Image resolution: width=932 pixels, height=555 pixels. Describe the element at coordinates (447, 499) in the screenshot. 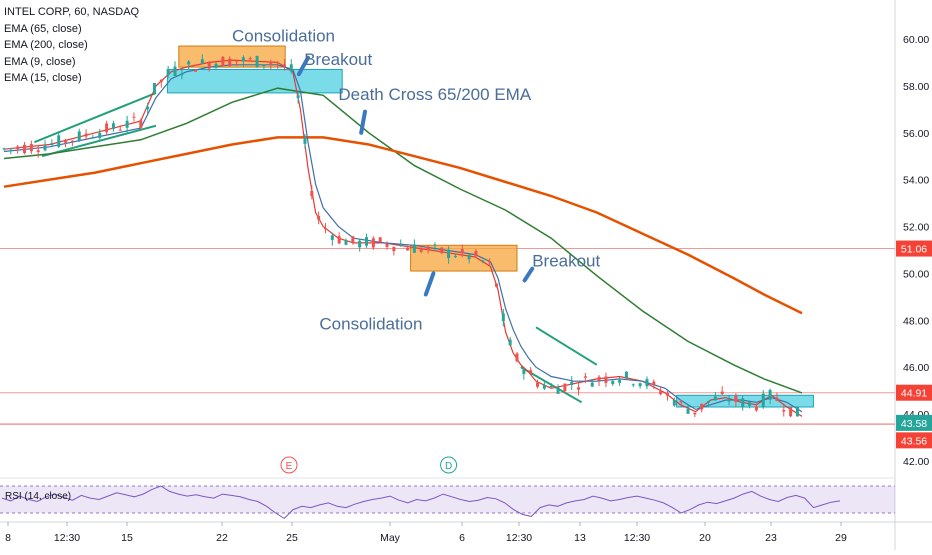

I see `rsi-band` at that location.